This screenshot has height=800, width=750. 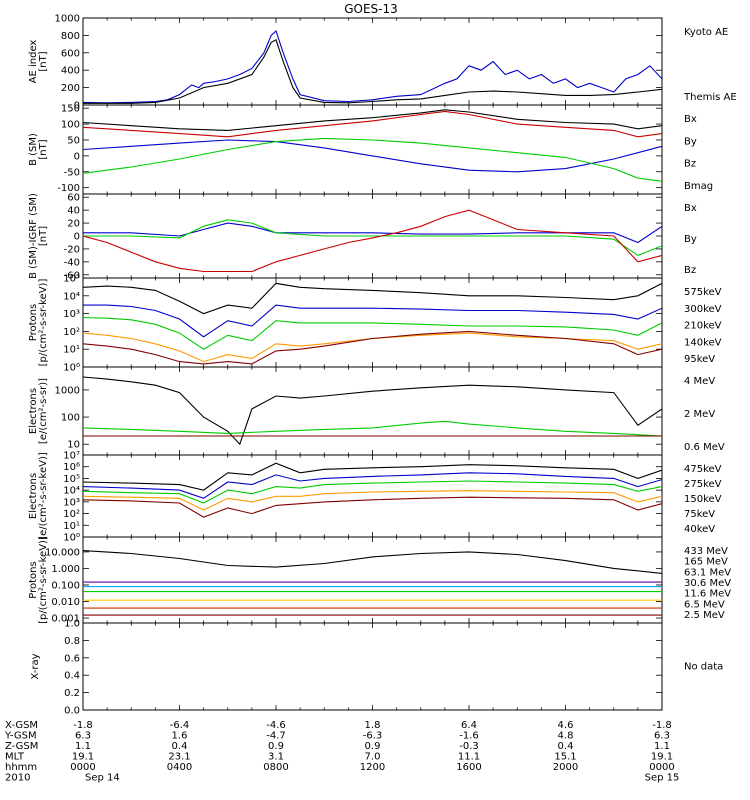 What do you see at coordinates (33, 236) in the screenshot?
I see `y-axis-label: B (SM)-IGRF (SM)` at bounding box center [33, 236].